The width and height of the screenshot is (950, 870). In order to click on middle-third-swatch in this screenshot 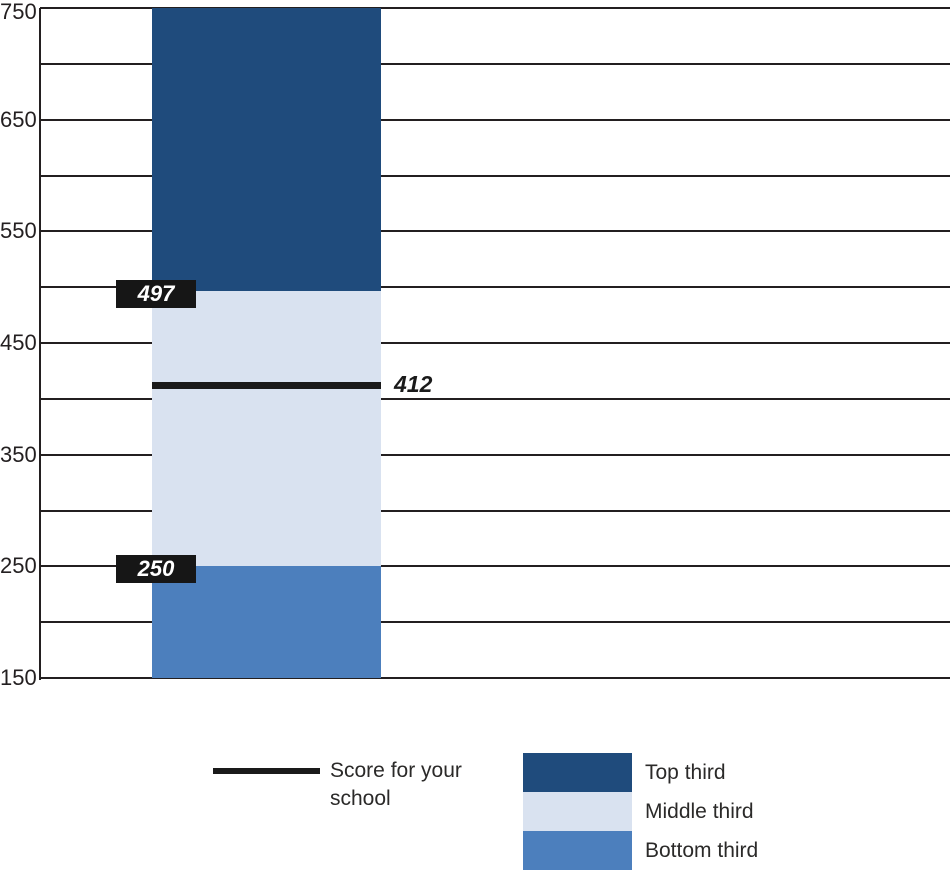, I will do `click(577, 811)`.